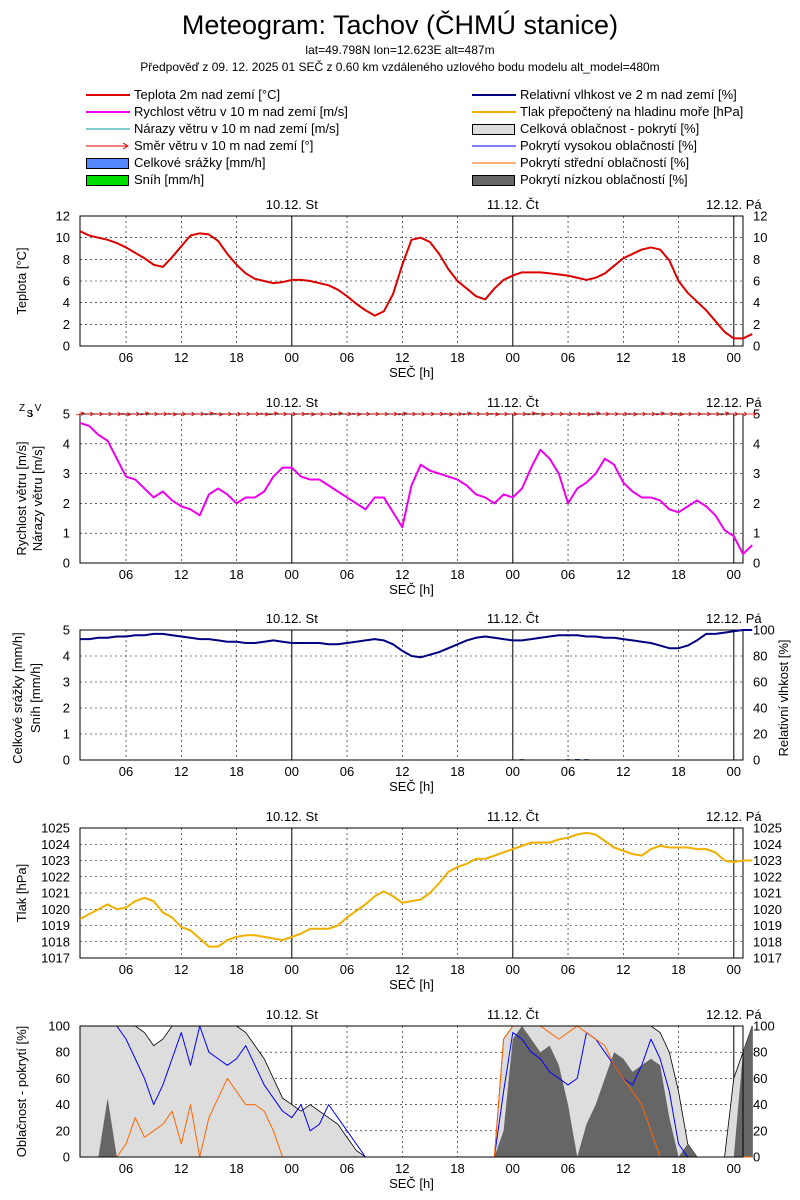 The width and height of the screenshot is (800, 1200). I want to click on y-tick-label-right: 80, so click(760, 1052).